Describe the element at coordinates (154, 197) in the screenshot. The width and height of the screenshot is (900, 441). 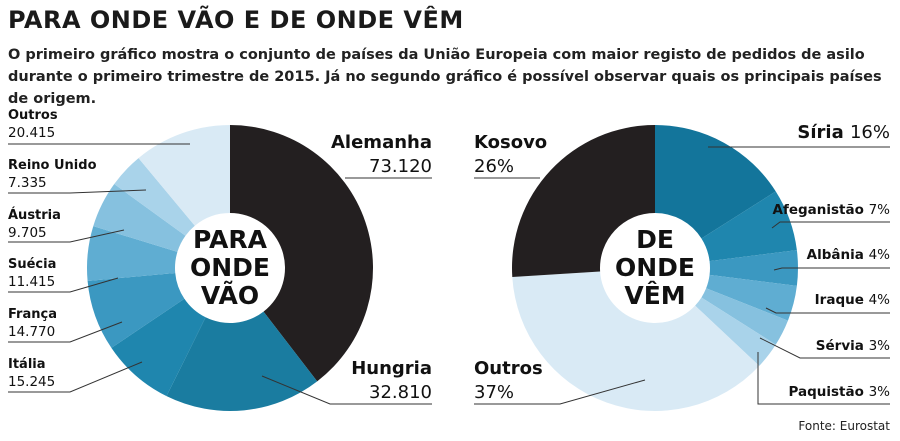
I see `slice-reino-unido` at that location.